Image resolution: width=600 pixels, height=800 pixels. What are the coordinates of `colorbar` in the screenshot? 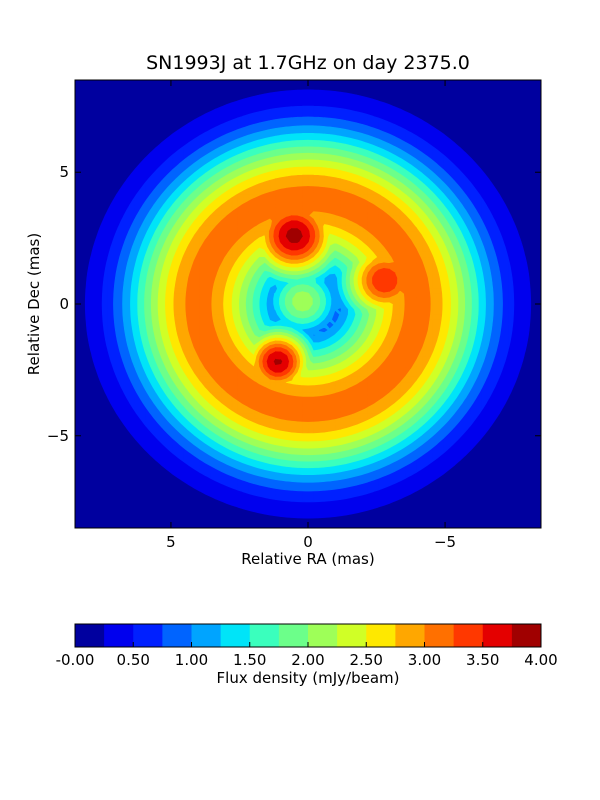 It's located at (308, 635).